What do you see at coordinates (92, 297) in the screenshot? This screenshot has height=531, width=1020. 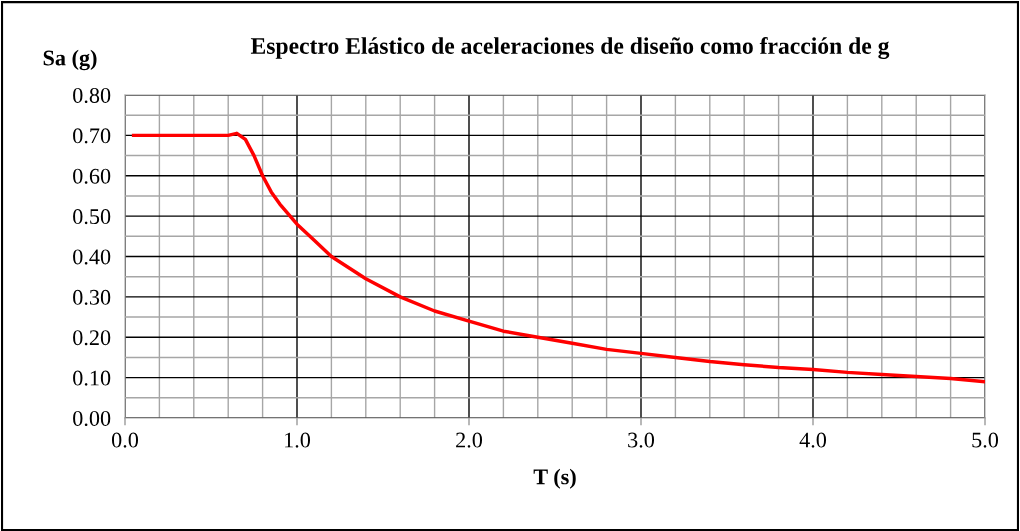 I see `y-tick-label: 0.30` at bounding box center [92, 297].